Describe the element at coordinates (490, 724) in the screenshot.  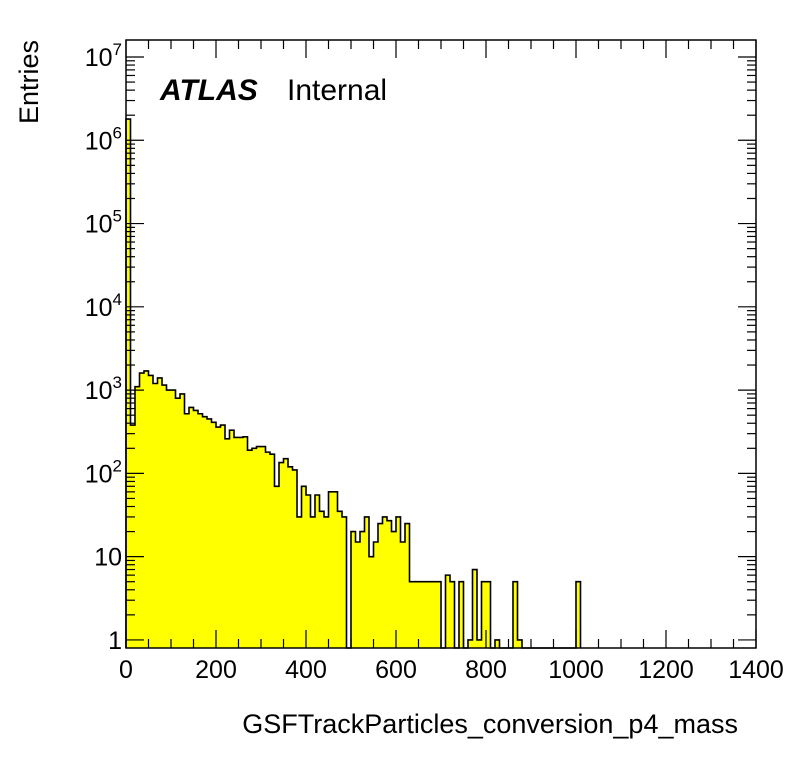
I see `x-axis-title: GSFTrackParticles_conversion_p4_mass` at that location.